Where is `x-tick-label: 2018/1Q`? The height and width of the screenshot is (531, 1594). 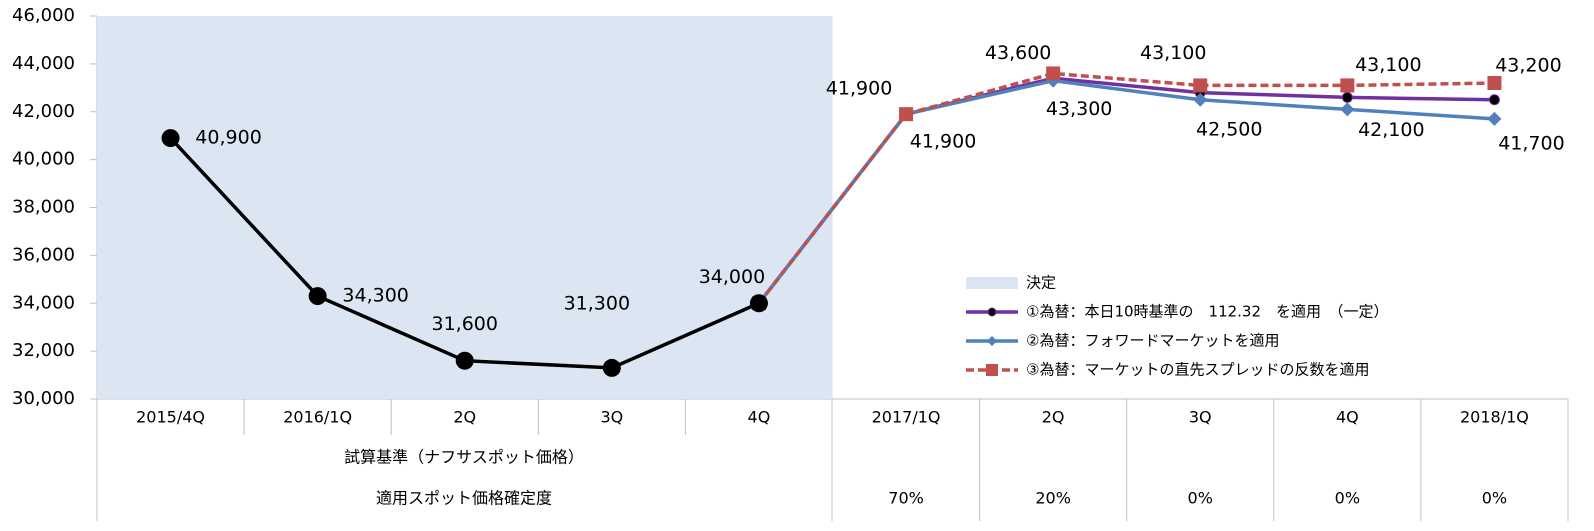
x-tick-label: 2018/1Q is located at coordinates (1494, 417).